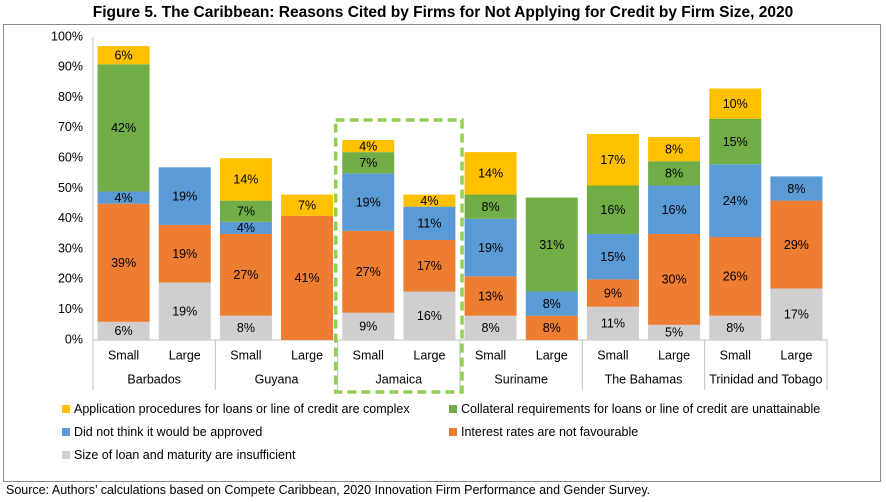  What do you see at coordinates (70, 157) in the screenshot?
I see `y-tick-label: 60%` at bounding box center [70, 157].